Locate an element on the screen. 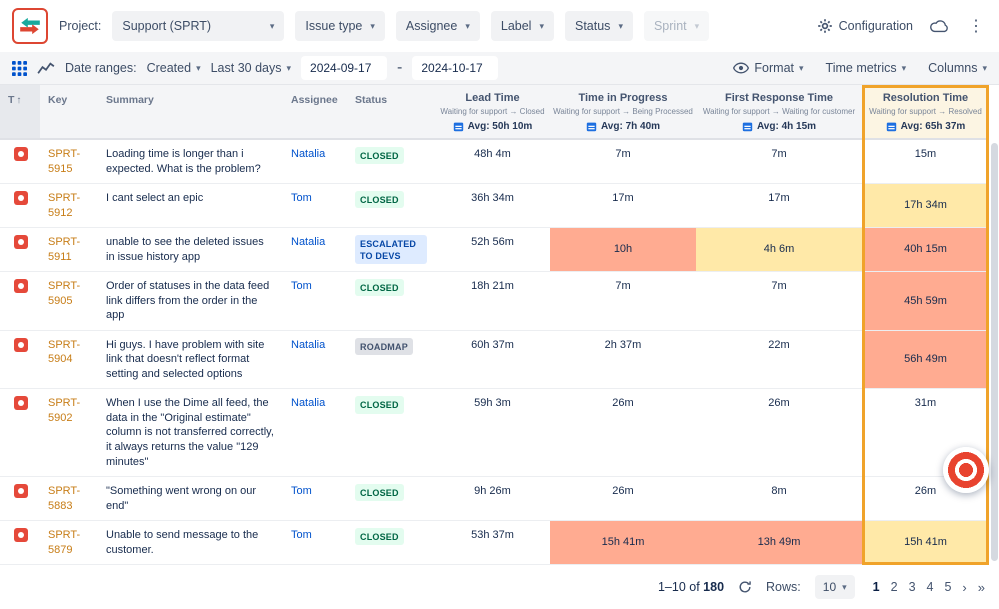  configuration-button: Configuration is located at coordinates (865, 26).